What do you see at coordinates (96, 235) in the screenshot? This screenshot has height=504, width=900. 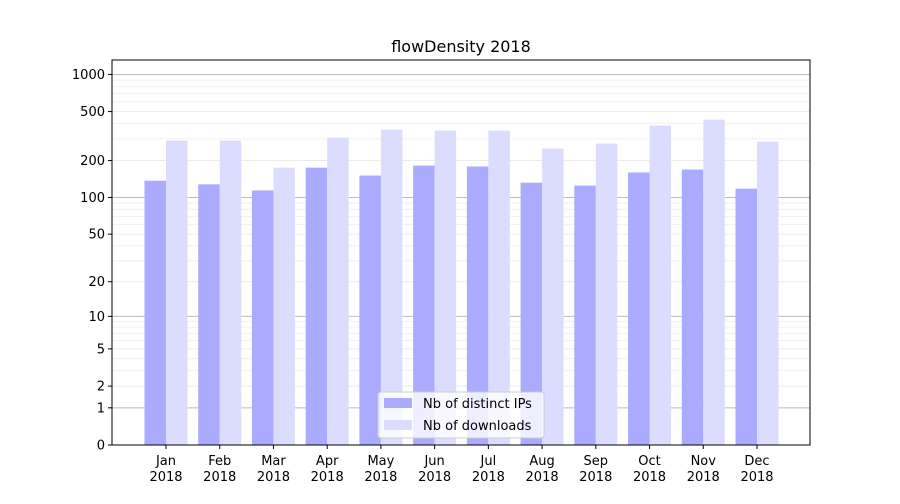 I see `y-tick-label: 50` at bounding box center [96, 235].